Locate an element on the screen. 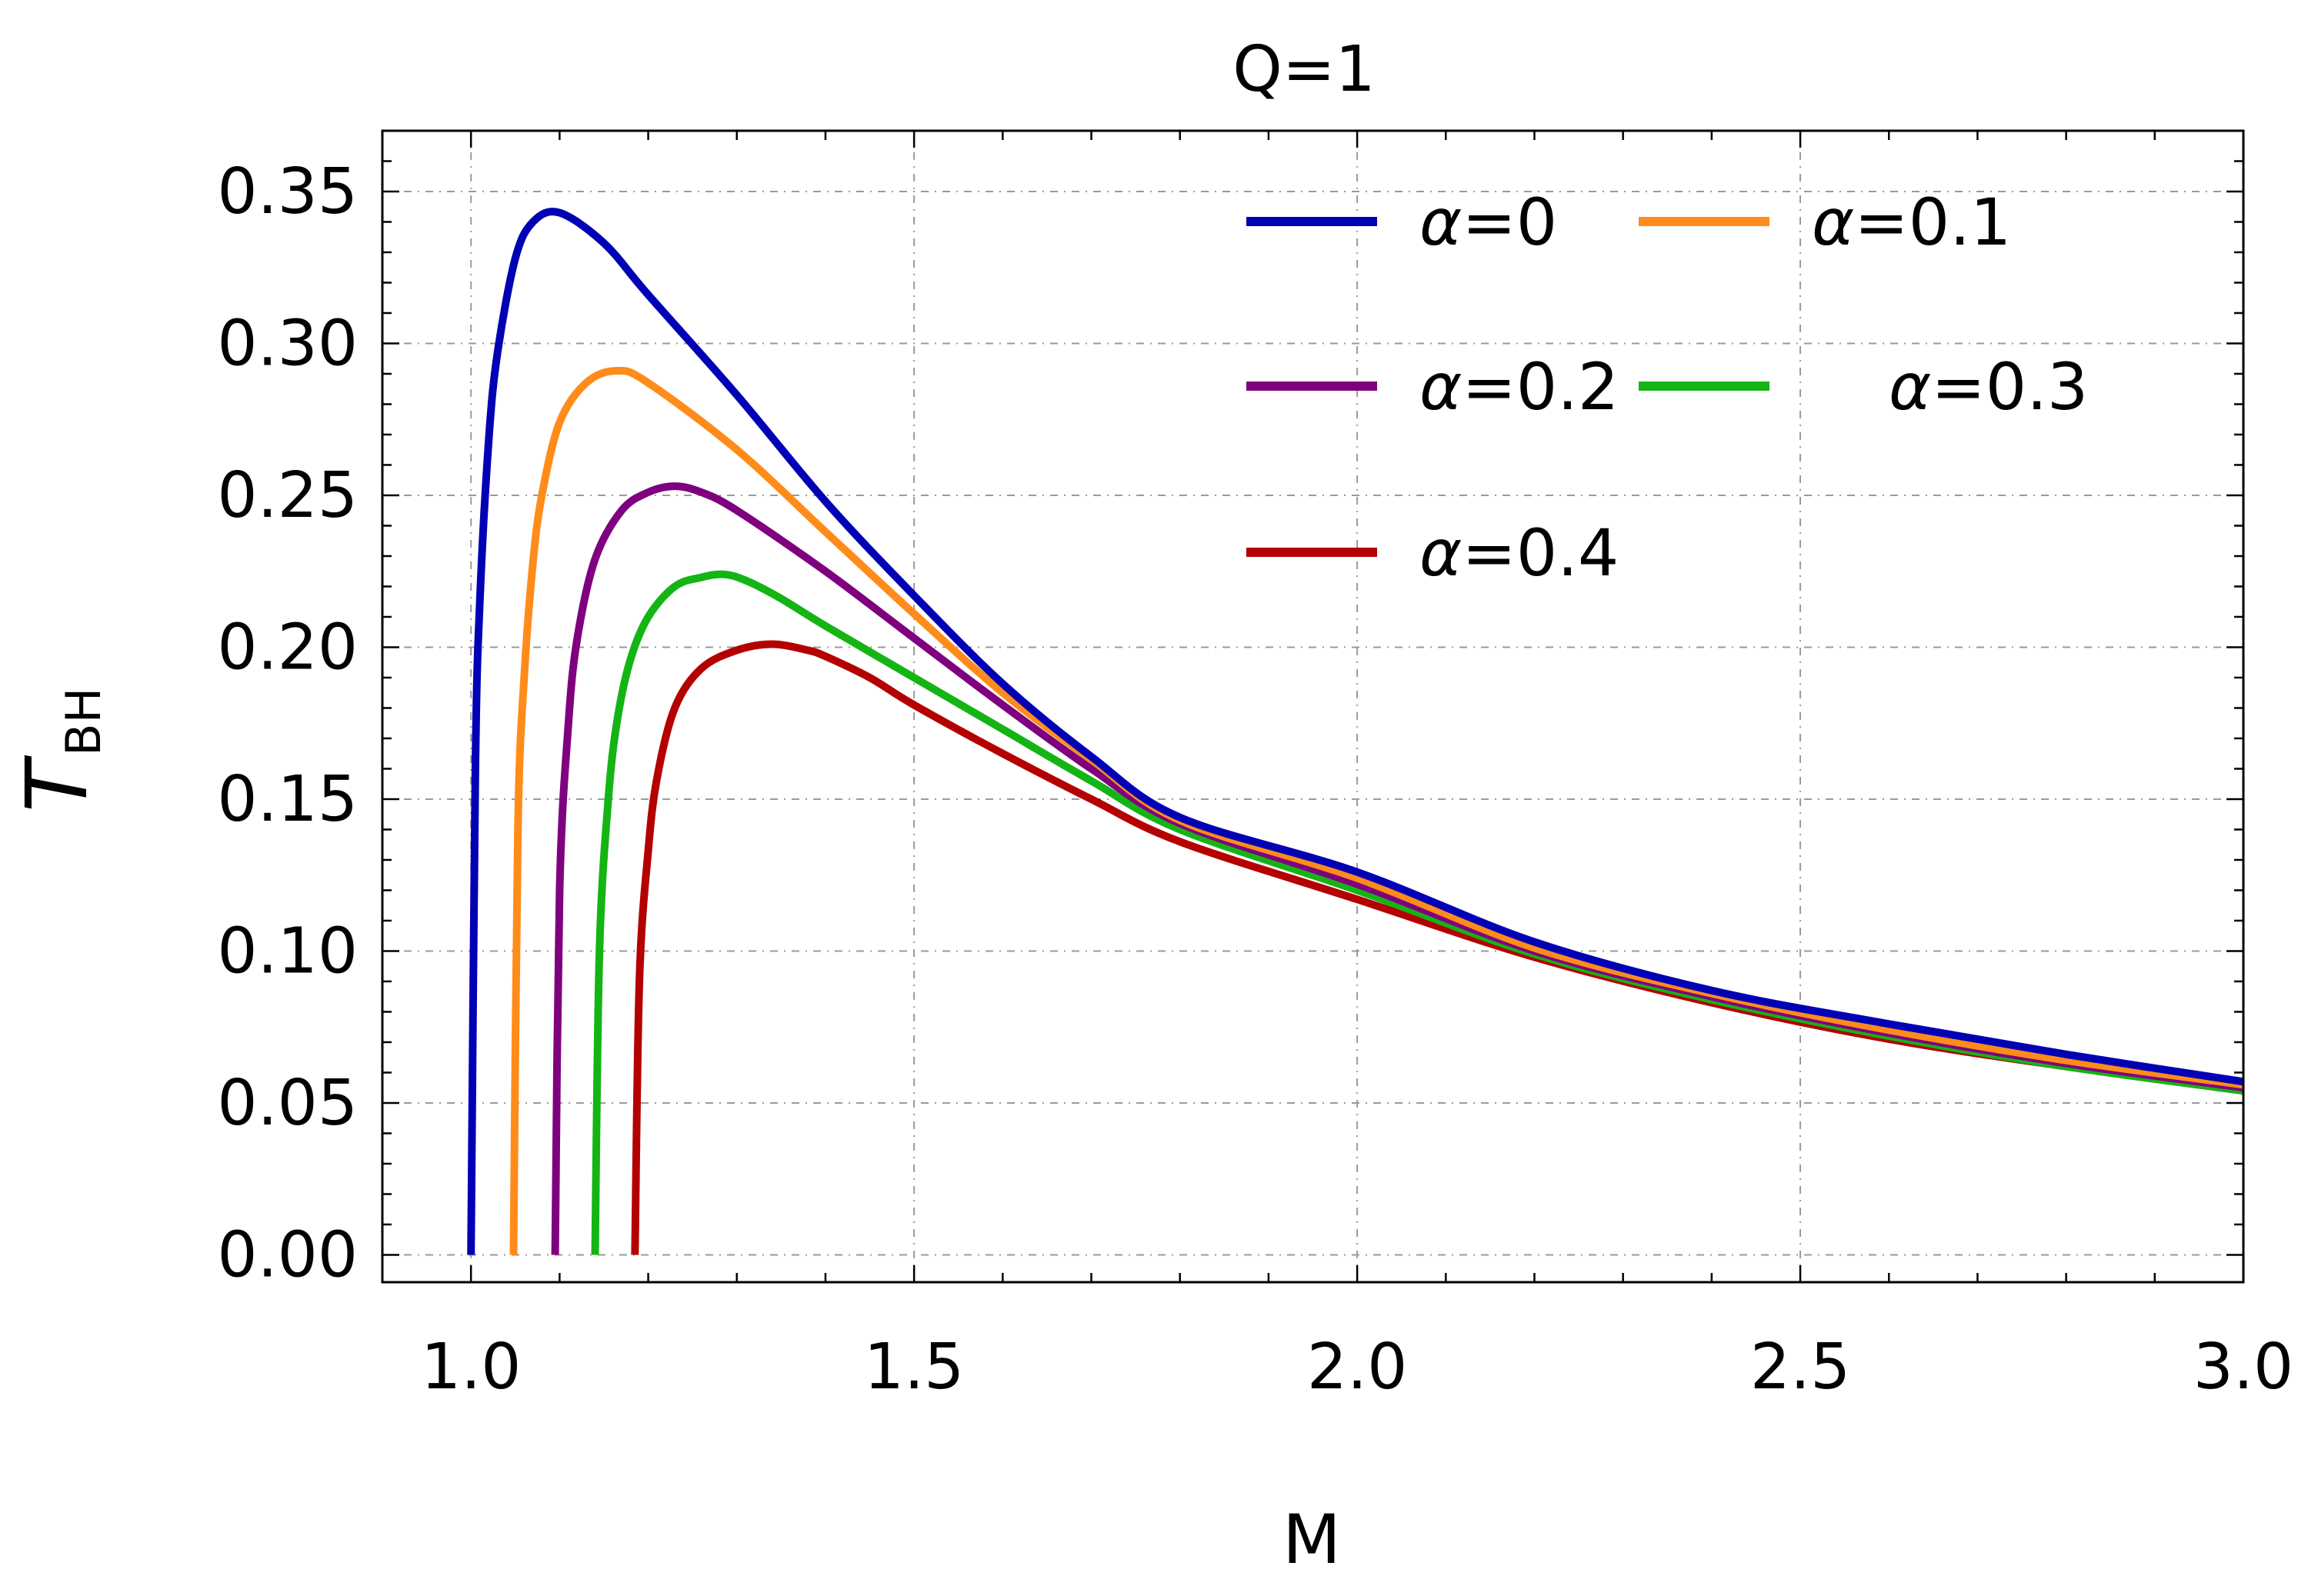 The height and width of the screenshot is (1596, 2308). legend-label-value: =0.1 is located at coordinates (1932, 222).